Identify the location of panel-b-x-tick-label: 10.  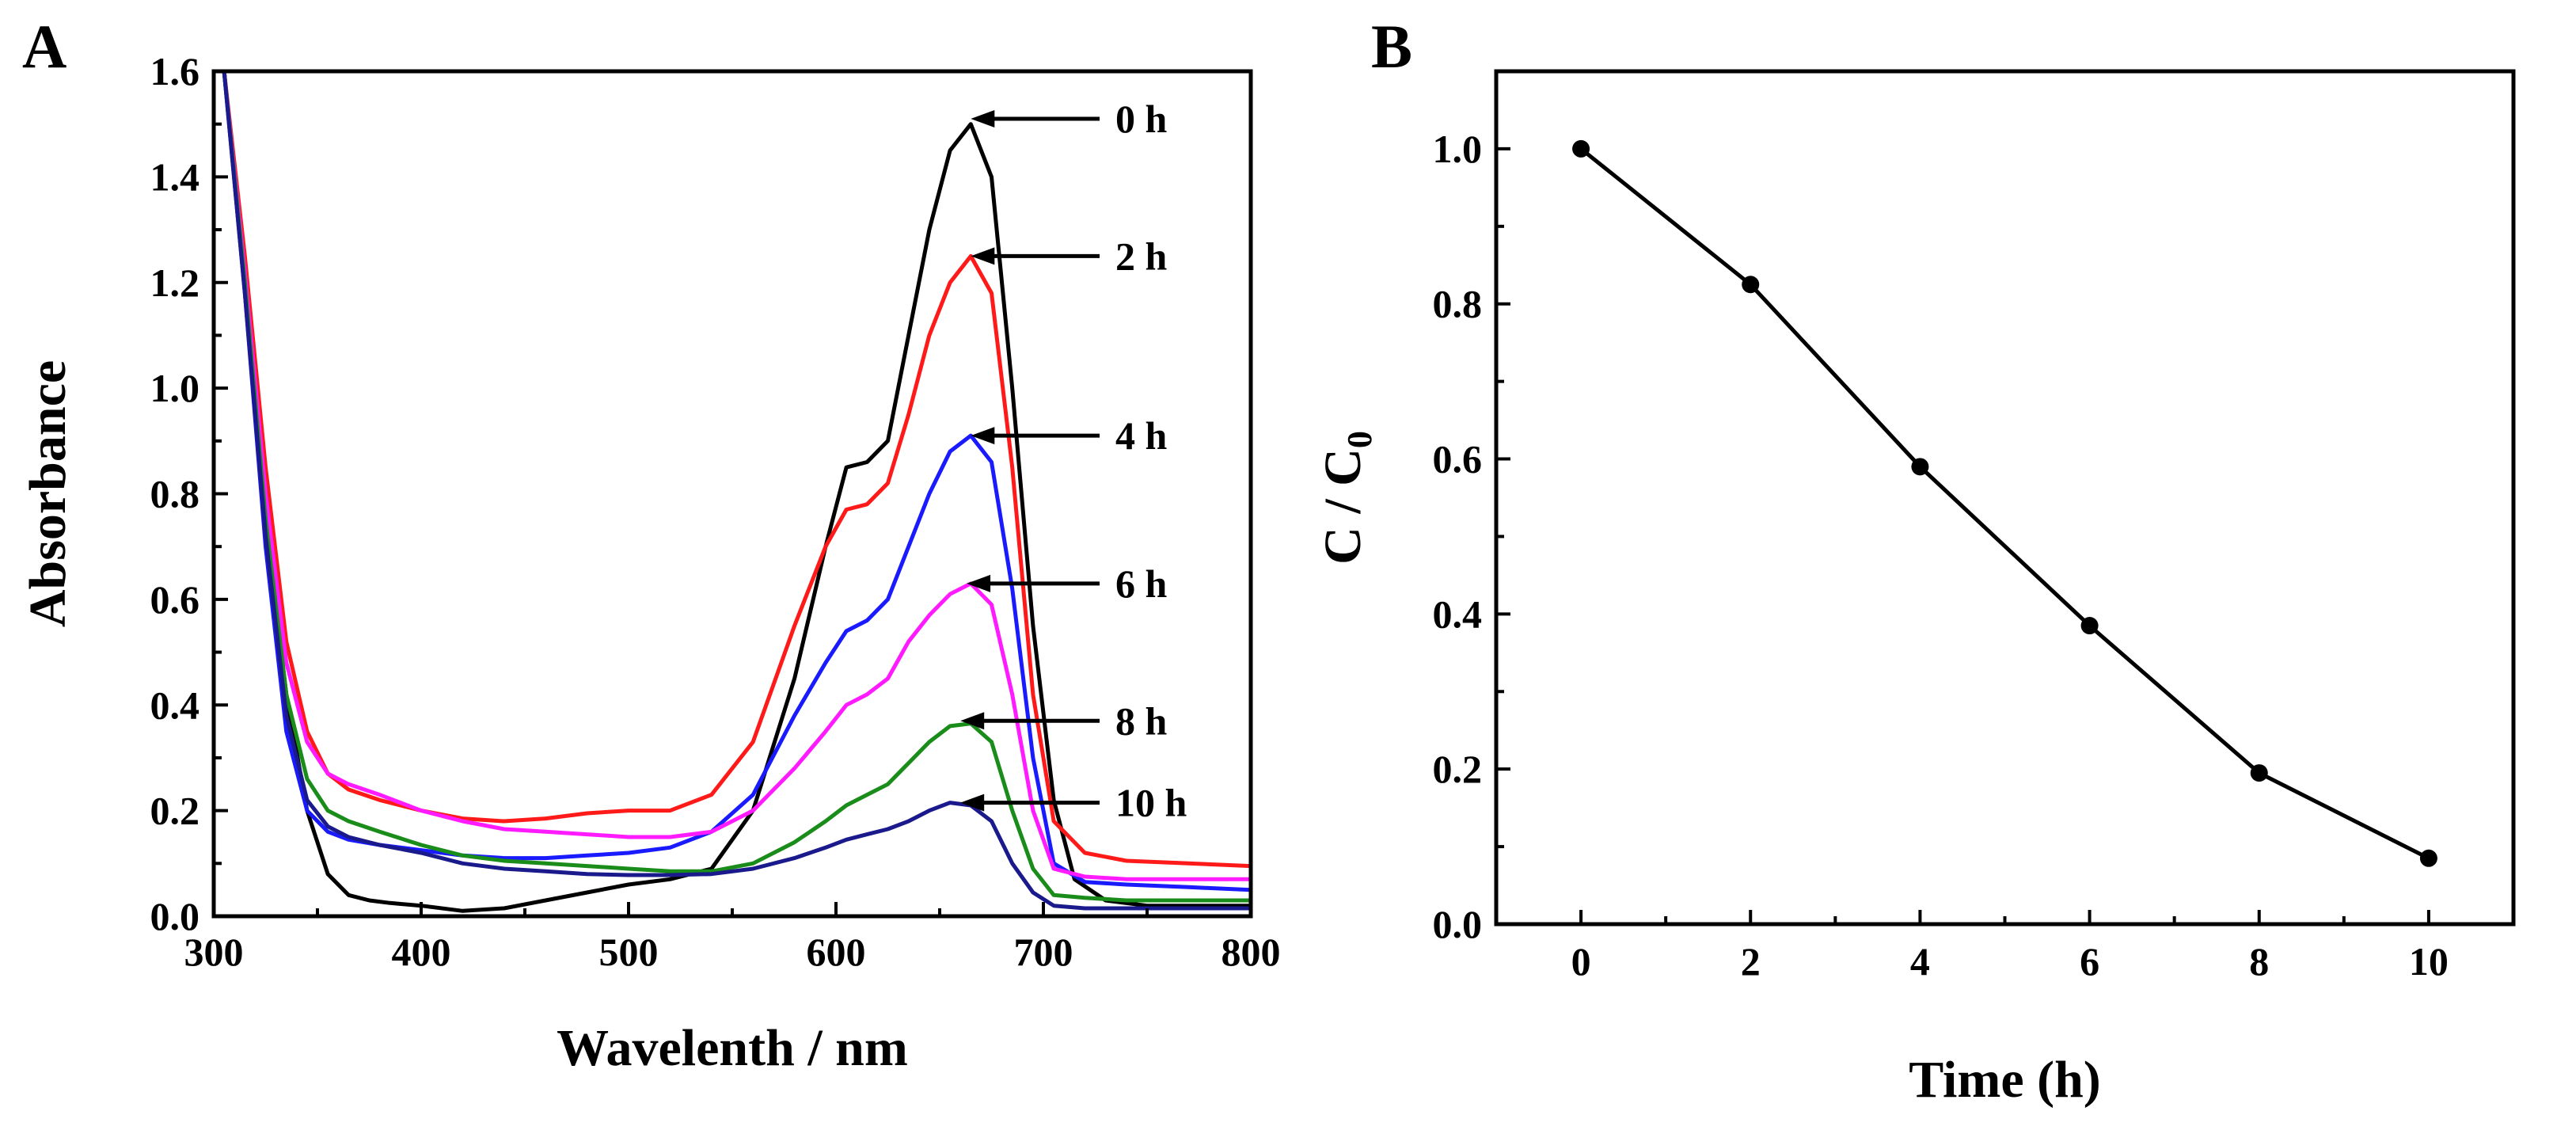
(2429, 962).